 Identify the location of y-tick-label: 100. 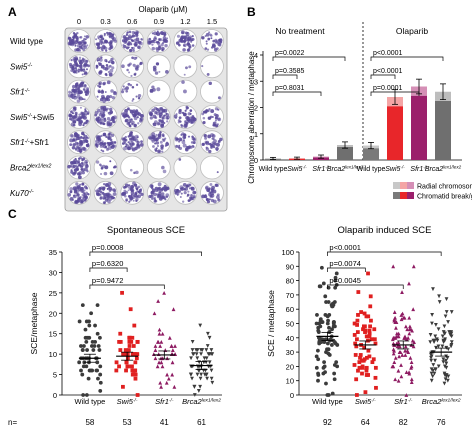
(287, 252).